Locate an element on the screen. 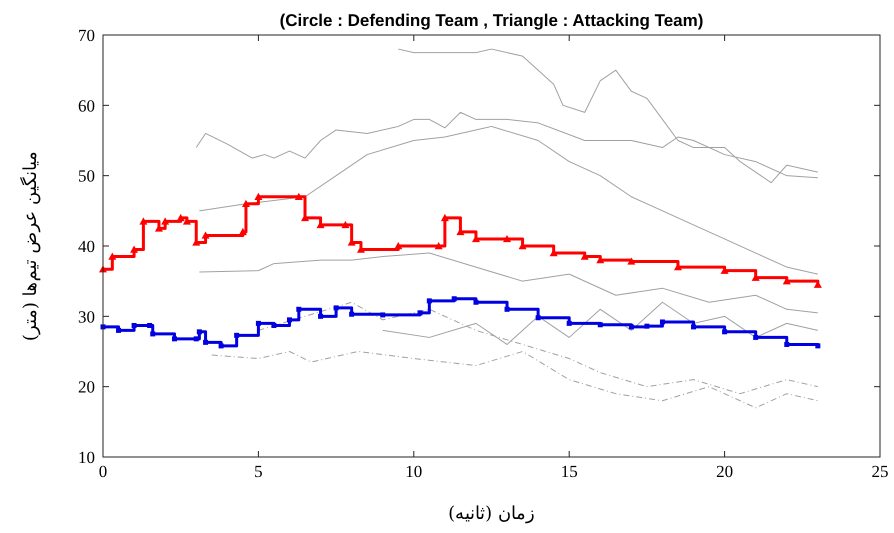 The height and width of the screenshot is (533, 894). x-tick-label: 20 is located at coordinates (725, 471).